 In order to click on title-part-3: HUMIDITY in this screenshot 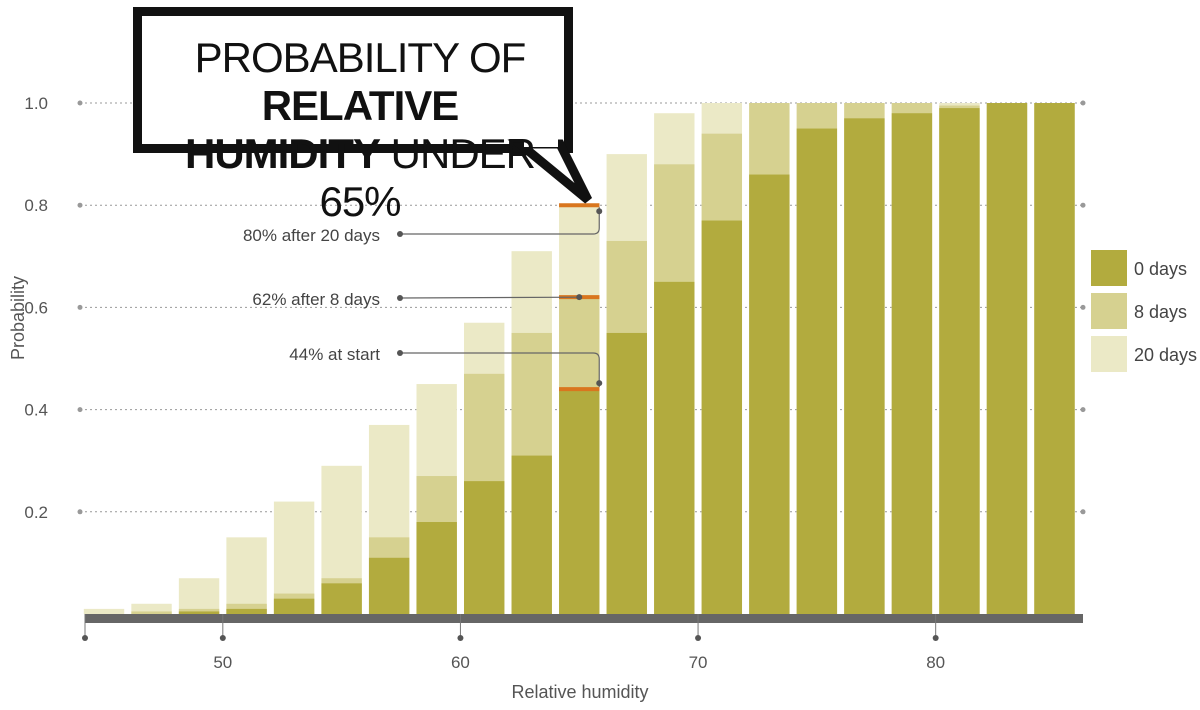, I will do `click(282, 153)`.